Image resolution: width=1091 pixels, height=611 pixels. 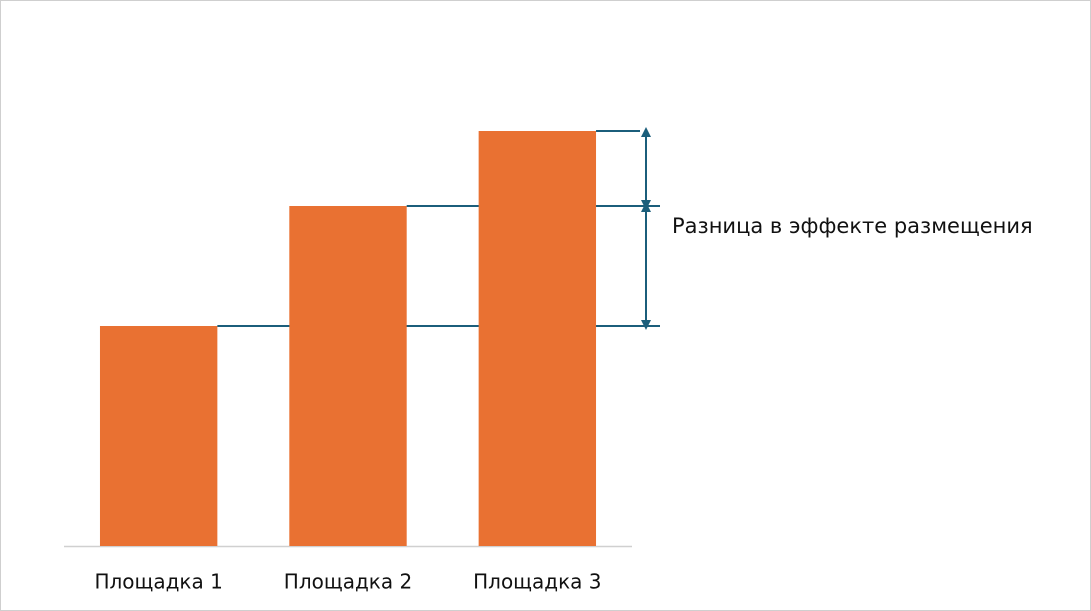 I want to click on x-tick-label: Площадка 1, so click(x=158, y=582).